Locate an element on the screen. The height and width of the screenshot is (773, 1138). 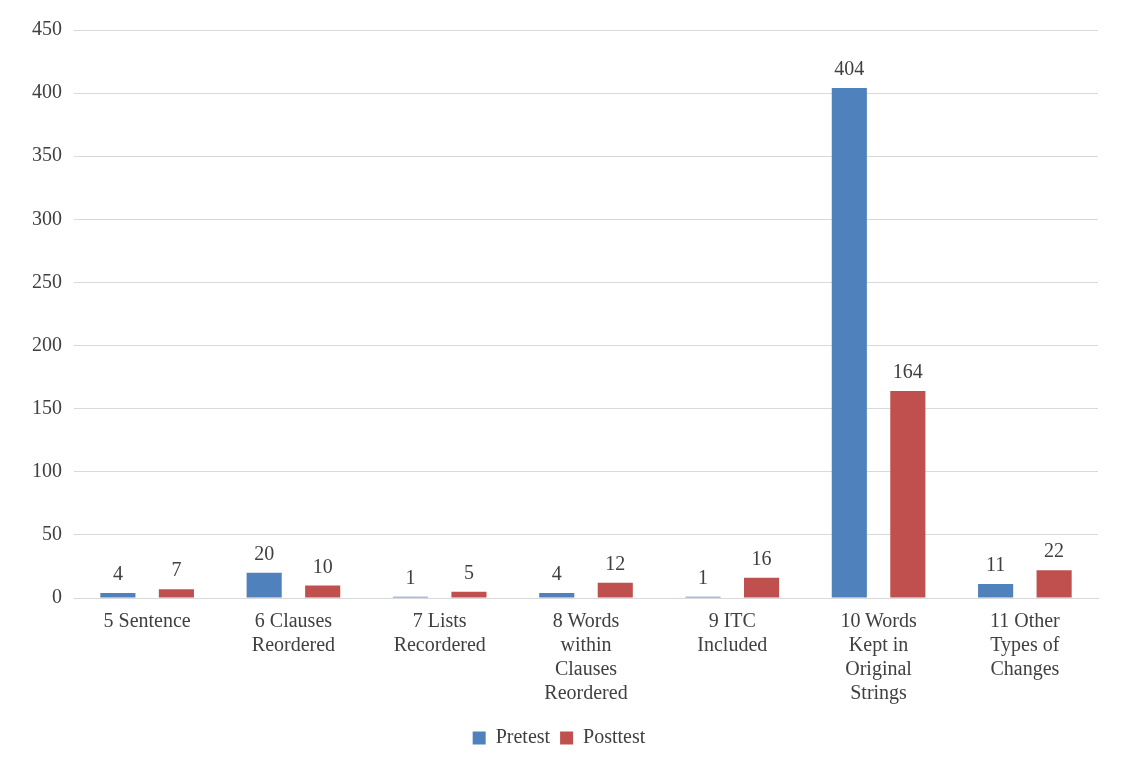
x-tick-label: 10 Words Kept in Original Strings is located at coordinates (878, 657).